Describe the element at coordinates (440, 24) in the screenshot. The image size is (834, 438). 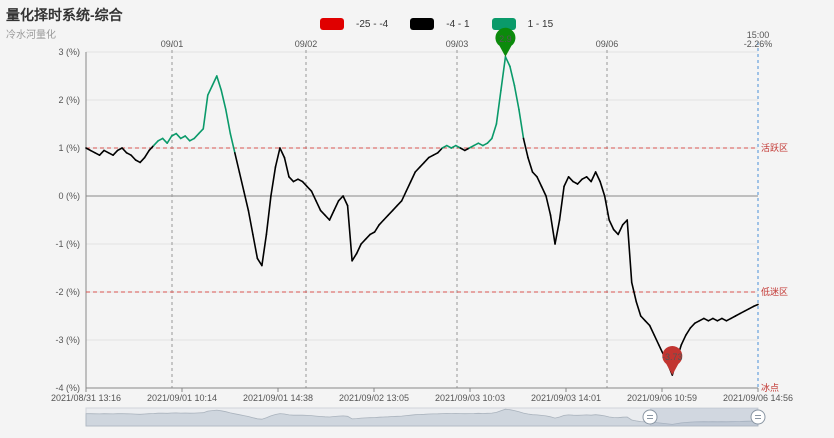
I see `legend-item-mid: -4 - 1` at that location.